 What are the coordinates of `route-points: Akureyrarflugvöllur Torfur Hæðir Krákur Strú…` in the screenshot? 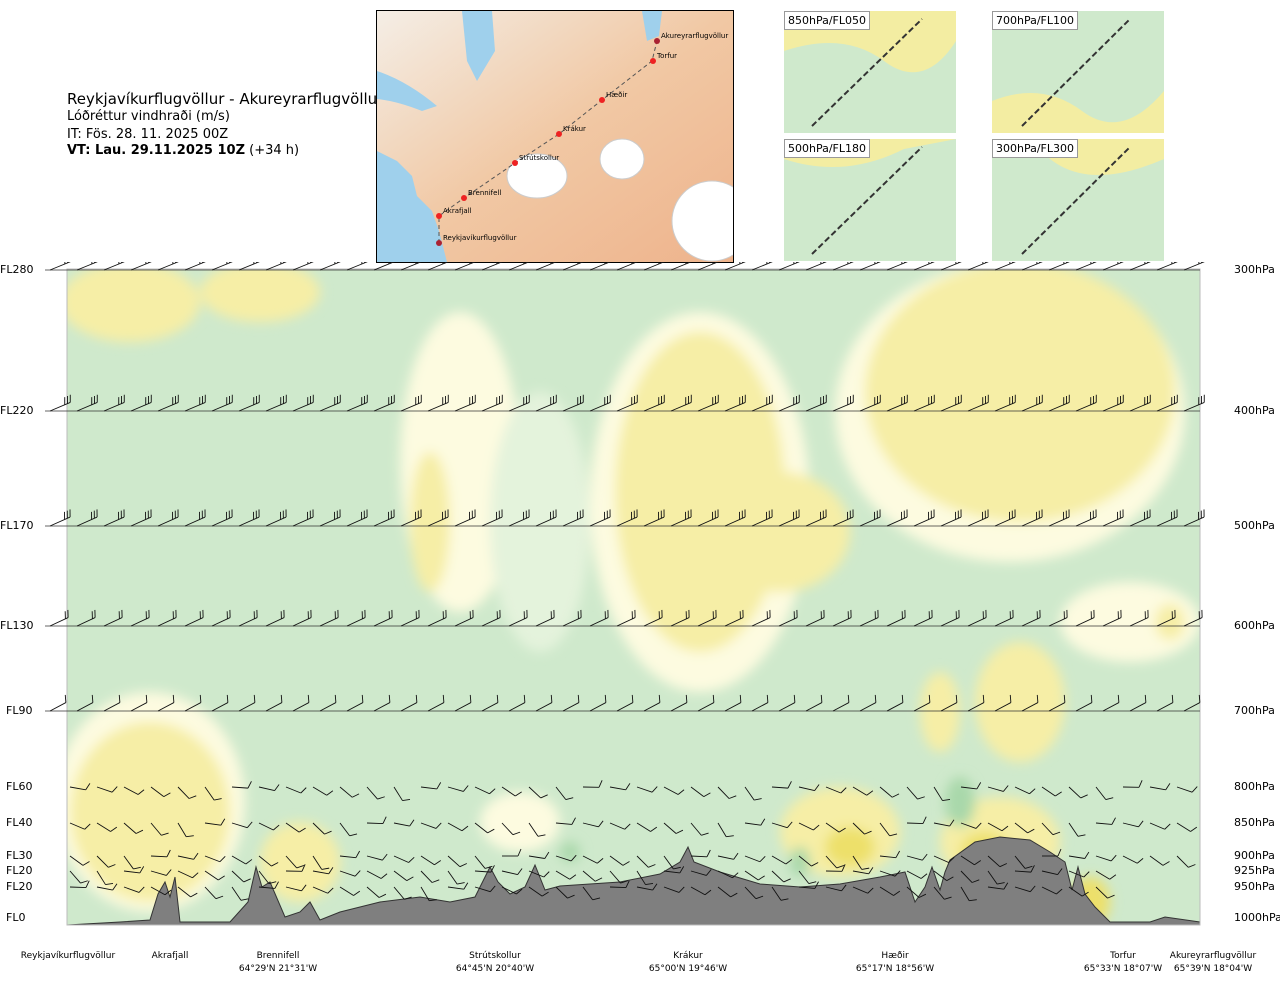 It's located at (582, 139).